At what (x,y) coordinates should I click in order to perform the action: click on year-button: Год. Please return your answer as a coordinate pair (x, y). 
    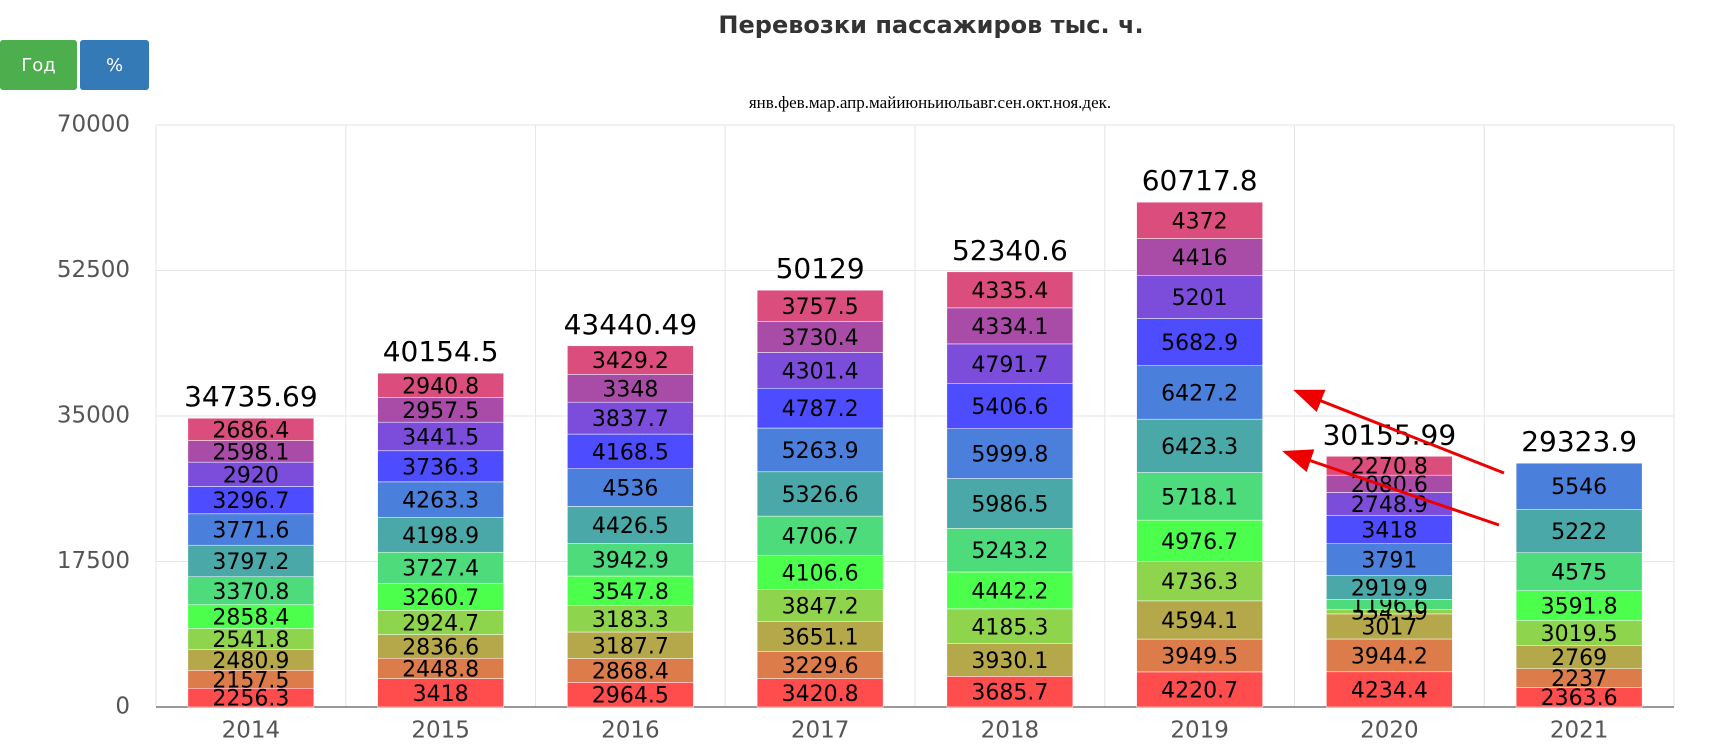
    Looking at the image, I should click on (38, 65).